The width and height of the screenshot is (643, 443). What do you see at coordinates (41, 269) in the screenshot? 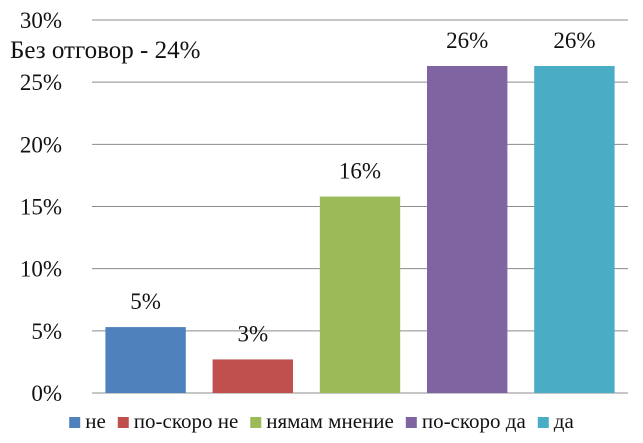
I see `y-tick-label: 10%` at bounding box center [41, 269].